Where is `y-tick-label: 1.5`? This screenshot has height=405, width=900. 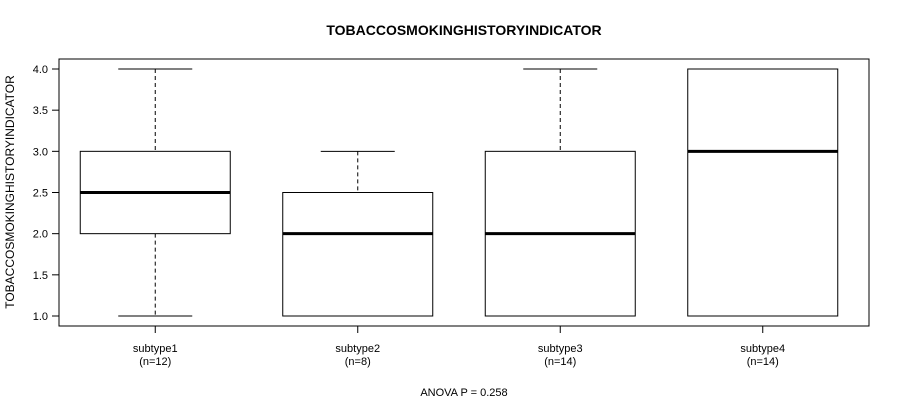
y-tick-label: 1.5 is located at coordinates (40, 276).